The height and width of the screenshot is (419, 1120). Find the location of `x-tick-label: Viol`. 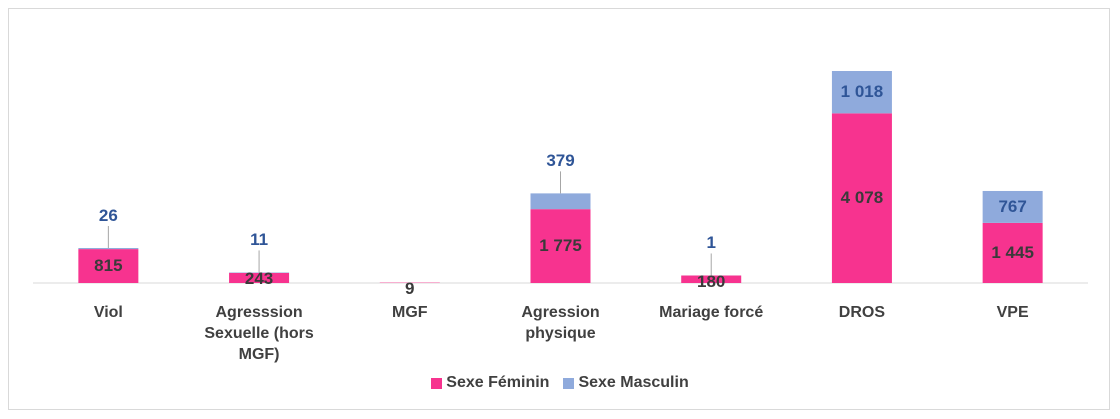

x-tick-label: Viol is located at coordinates (108, 312).